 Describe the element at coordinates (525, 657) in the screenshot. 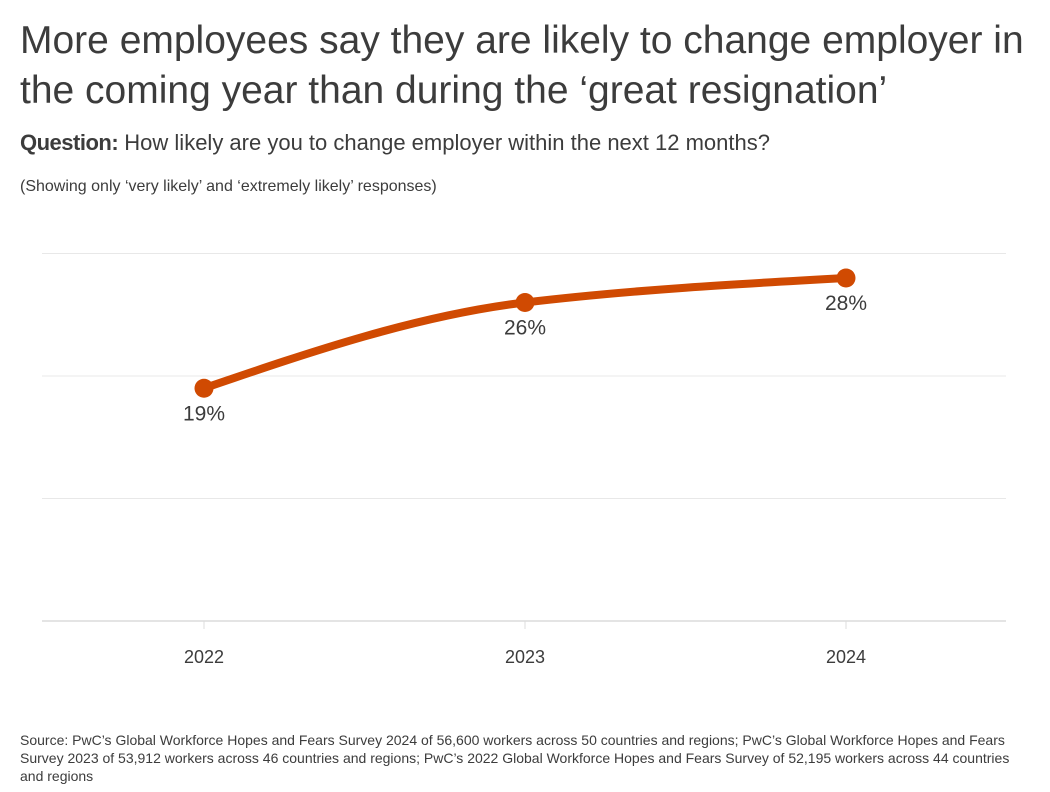

I see `x-tick-label: 2023` at that location.